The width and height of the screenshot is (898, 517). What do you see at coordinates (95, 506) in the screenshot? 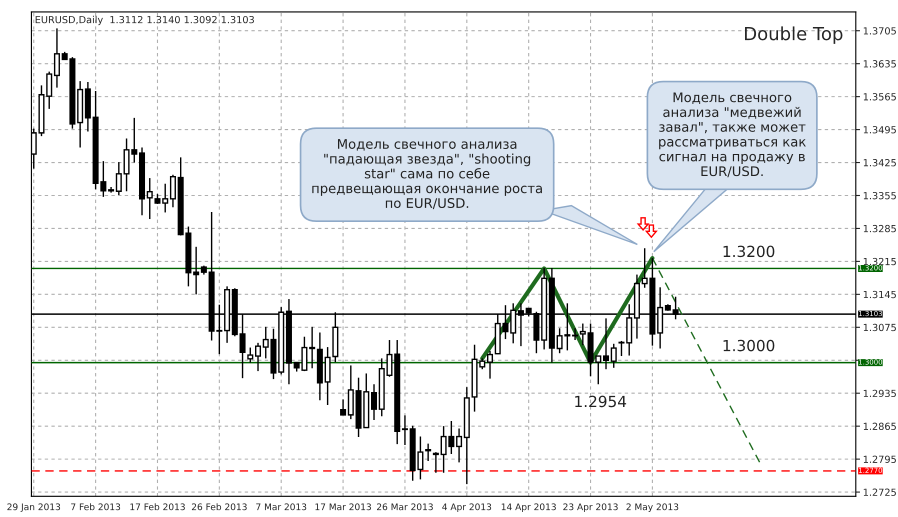
I see `x-tick-label: 7 Feb 2013` at bounding box center [95, 506].